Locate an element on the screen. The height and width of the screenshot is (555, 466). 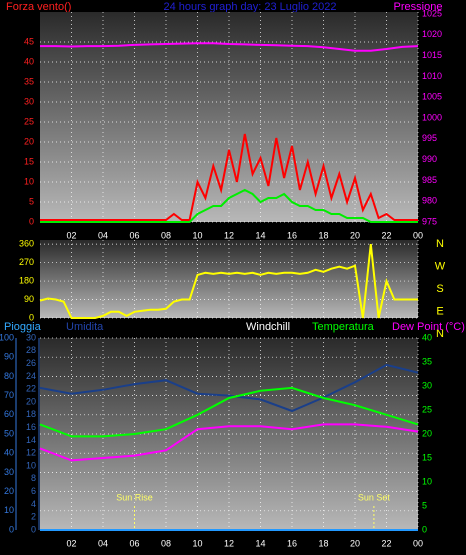
y2-tick-label: 1015 is located at coordinates (432, 55).